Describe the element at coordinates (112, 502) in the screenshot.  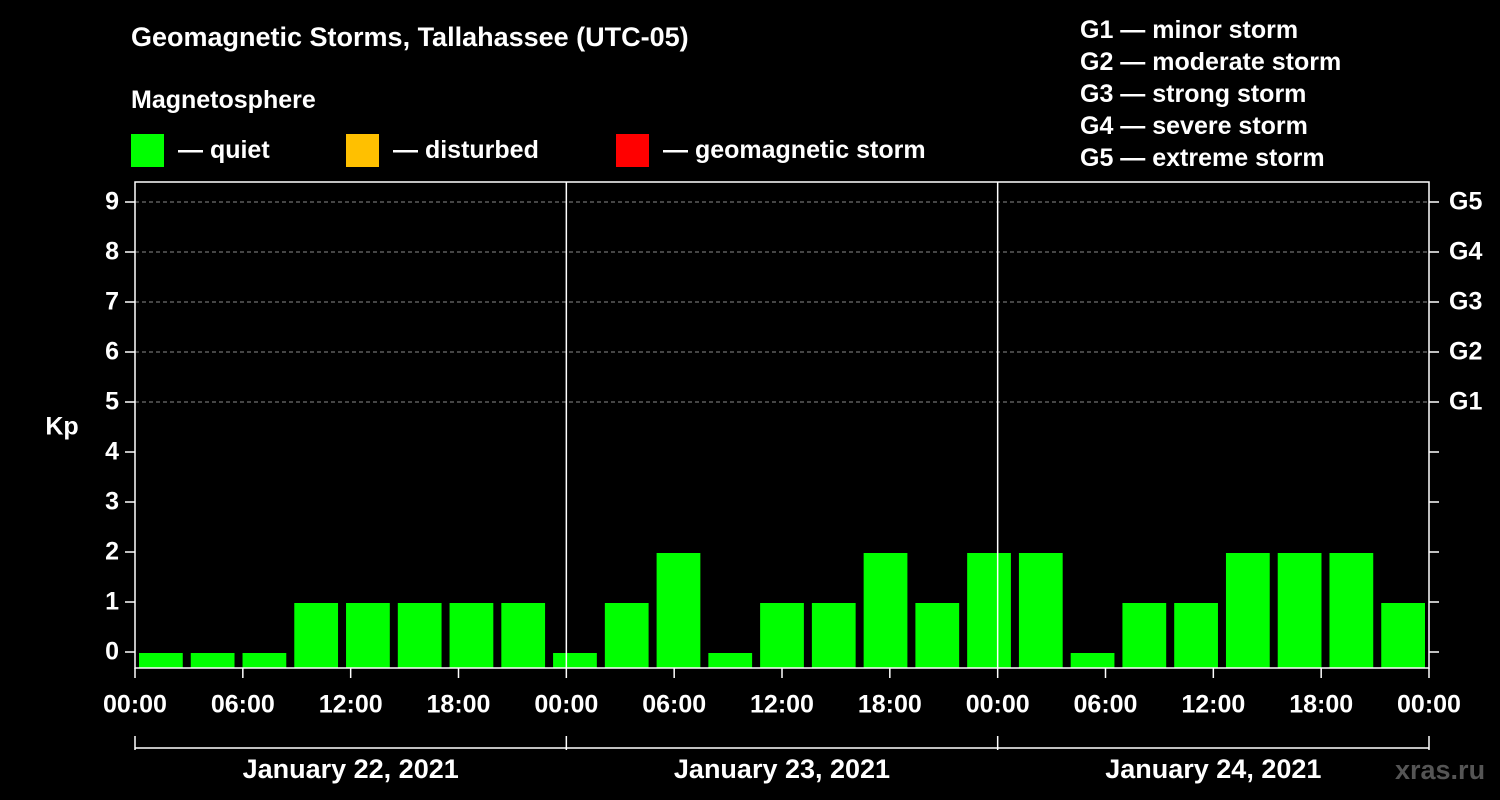
I see `y-tick-label: 3` at that location.